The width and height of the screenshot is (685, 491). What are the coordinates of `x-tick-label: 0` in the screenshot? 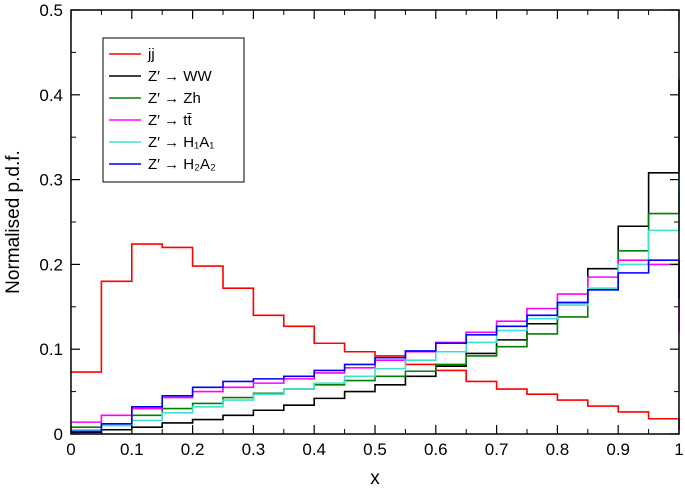 It's located at (70, 449).